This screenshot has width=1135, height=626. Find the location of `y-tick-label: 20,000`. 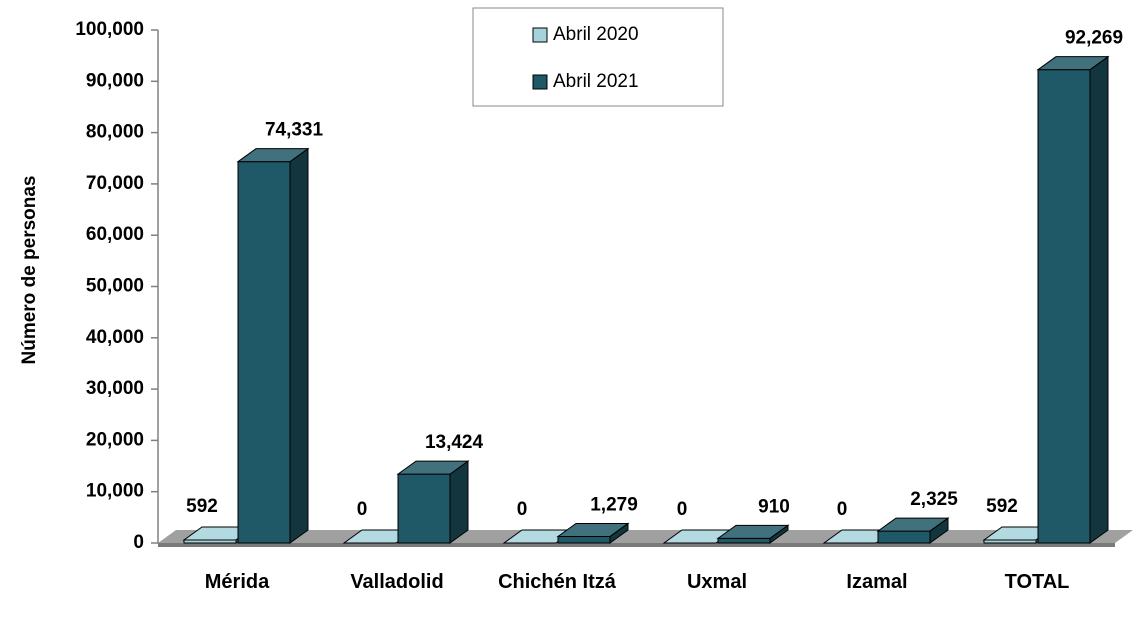

y-tick-label: 20,000 is located at coordinates (115, 439).